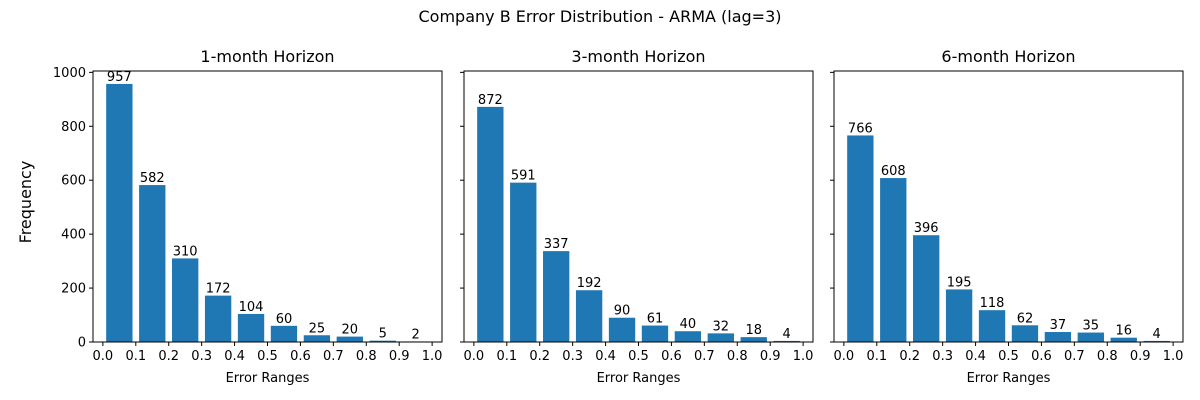  I want to click on bar-value-label: 40, so click(688, 324).